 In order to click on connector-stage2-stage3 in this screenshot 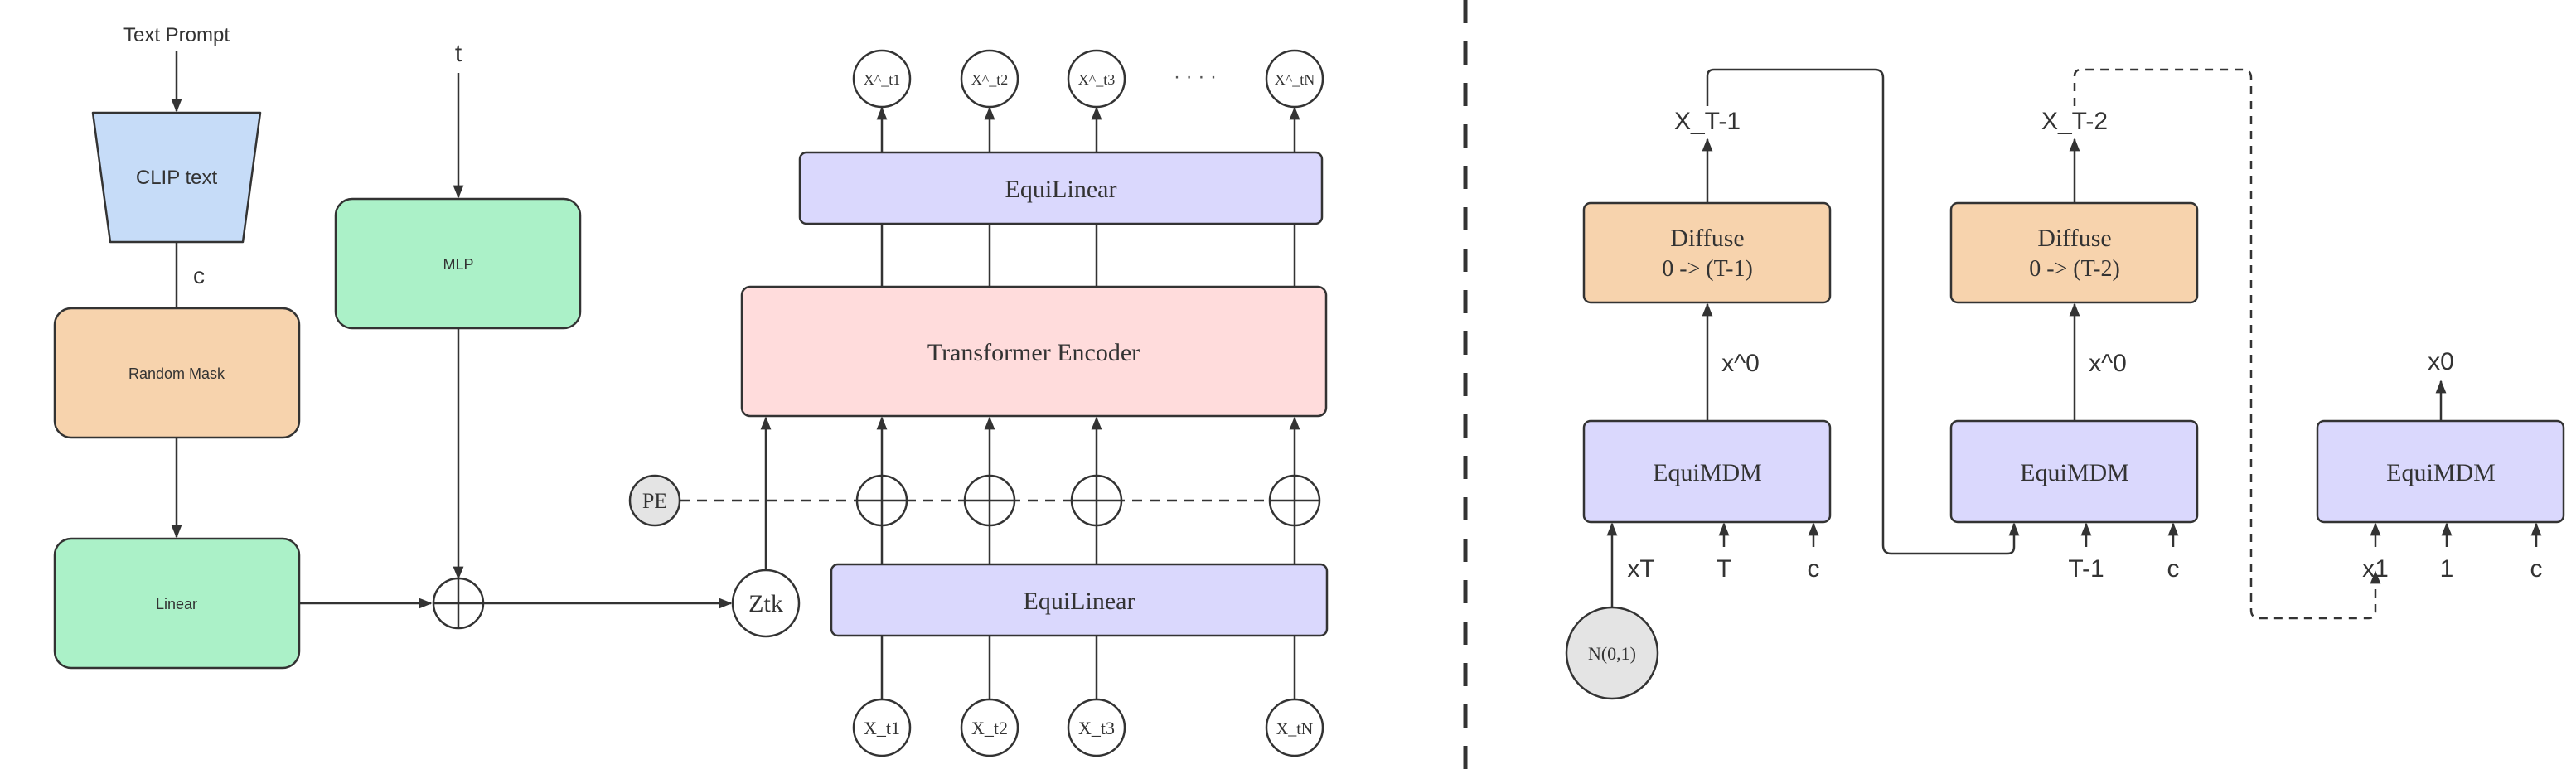, I will do `click(2227, 344)`.